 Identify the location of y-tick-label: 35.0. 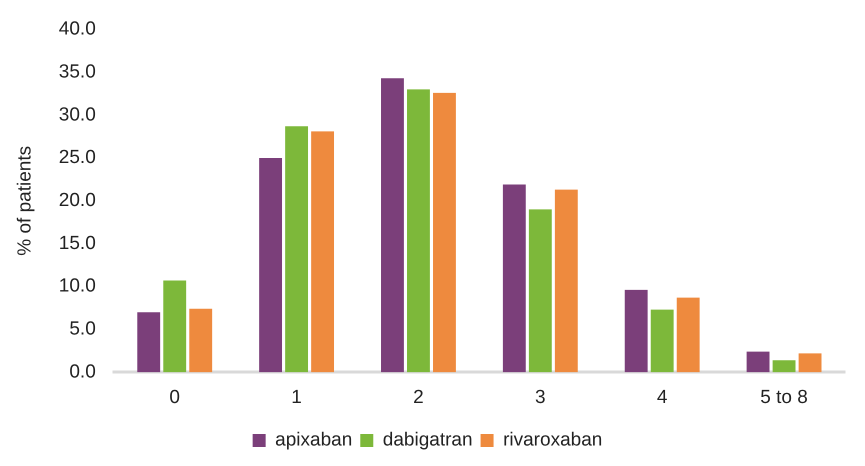
(77, 71).